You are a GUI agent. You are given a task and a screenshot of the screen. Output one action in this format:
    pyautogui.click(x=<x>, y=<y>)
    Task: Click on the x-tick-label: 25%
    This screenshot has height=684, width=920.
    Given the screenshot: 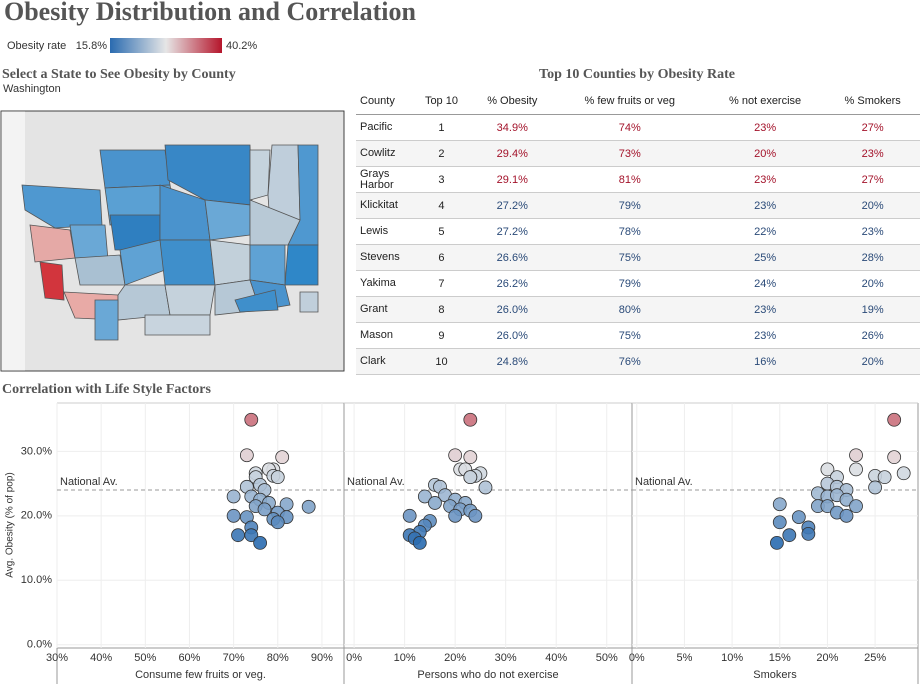 What is the action you would take?
    pyautogui.click(x=875, y=658)
    